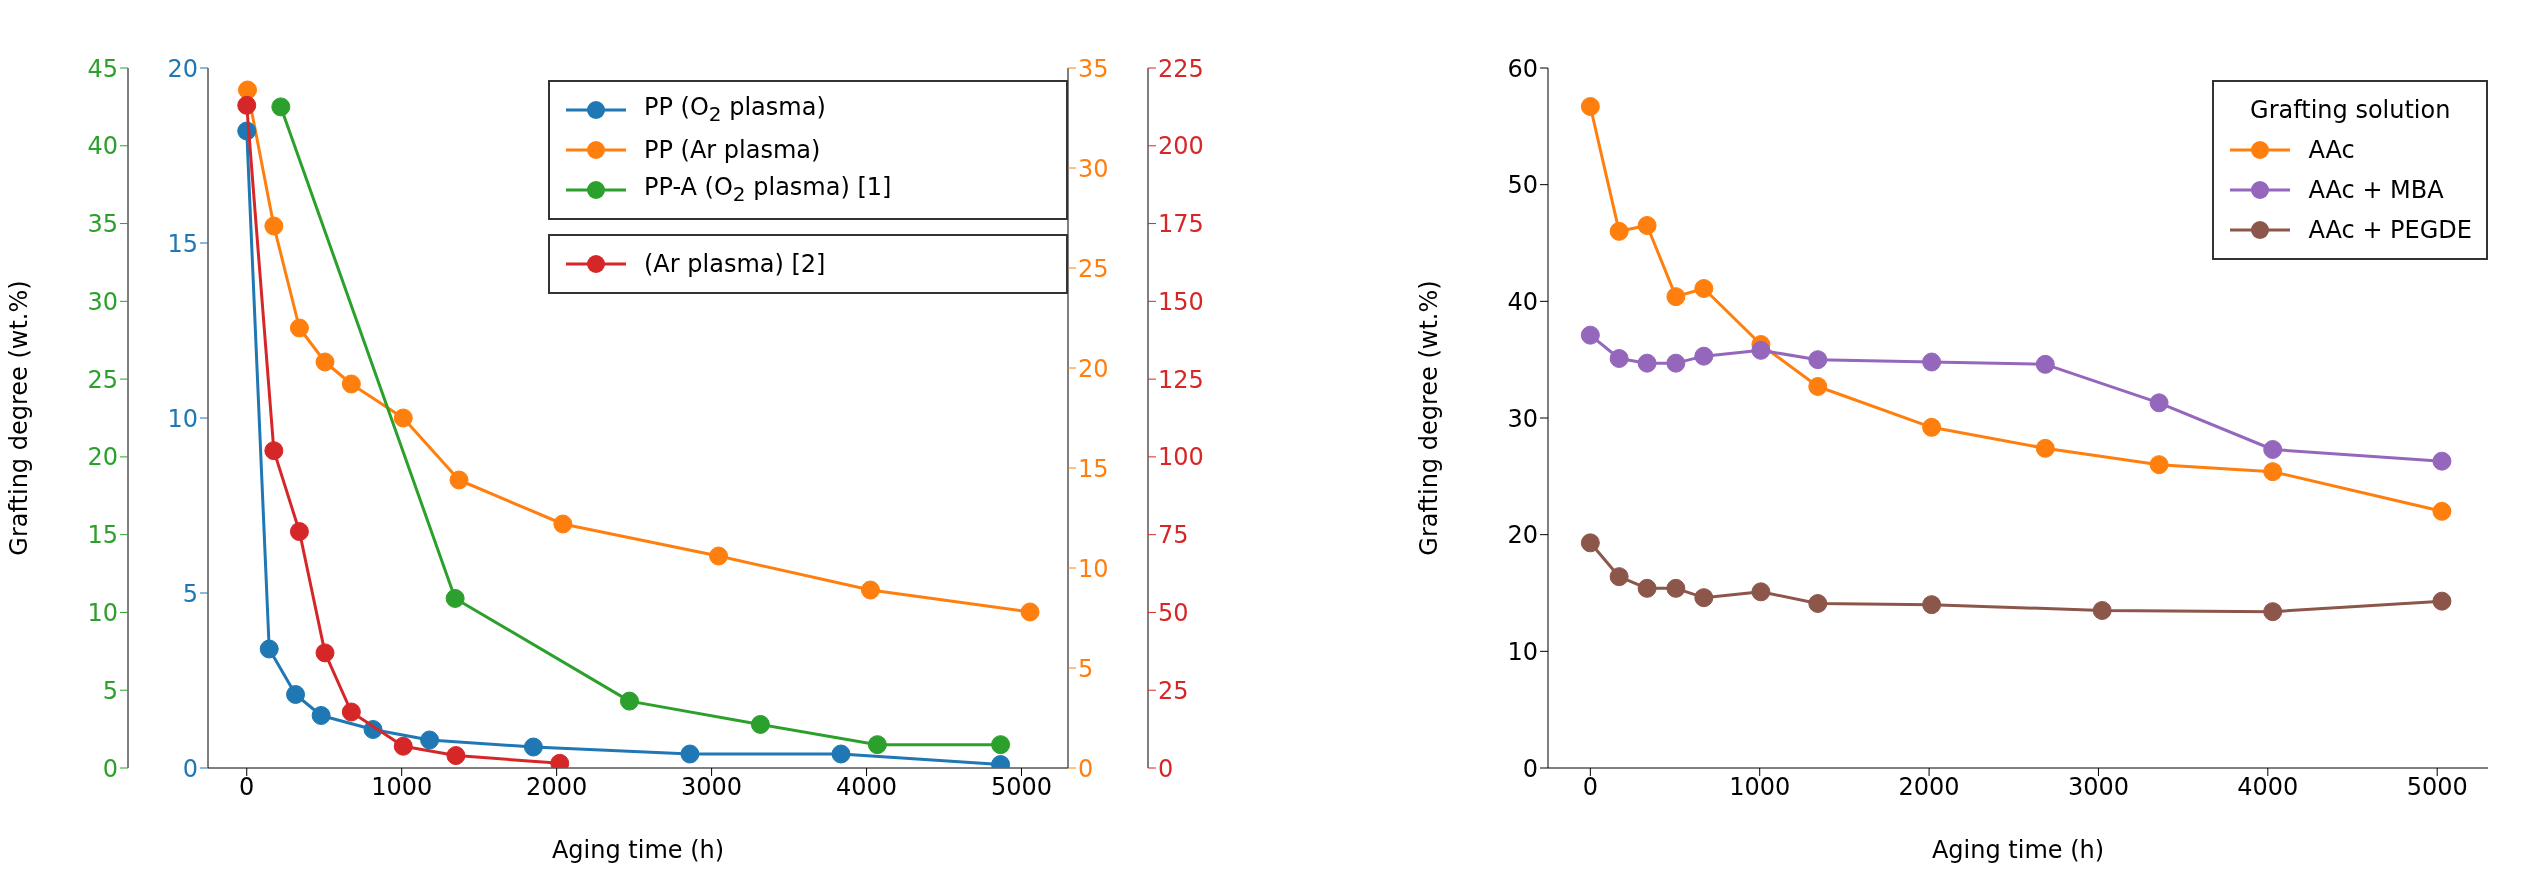 The image size is (2526, 882). What do you see at coordinates (1181, 379) in the screenshot?
I see `y-tick-label: 125` at bounding box center [1181, 379].